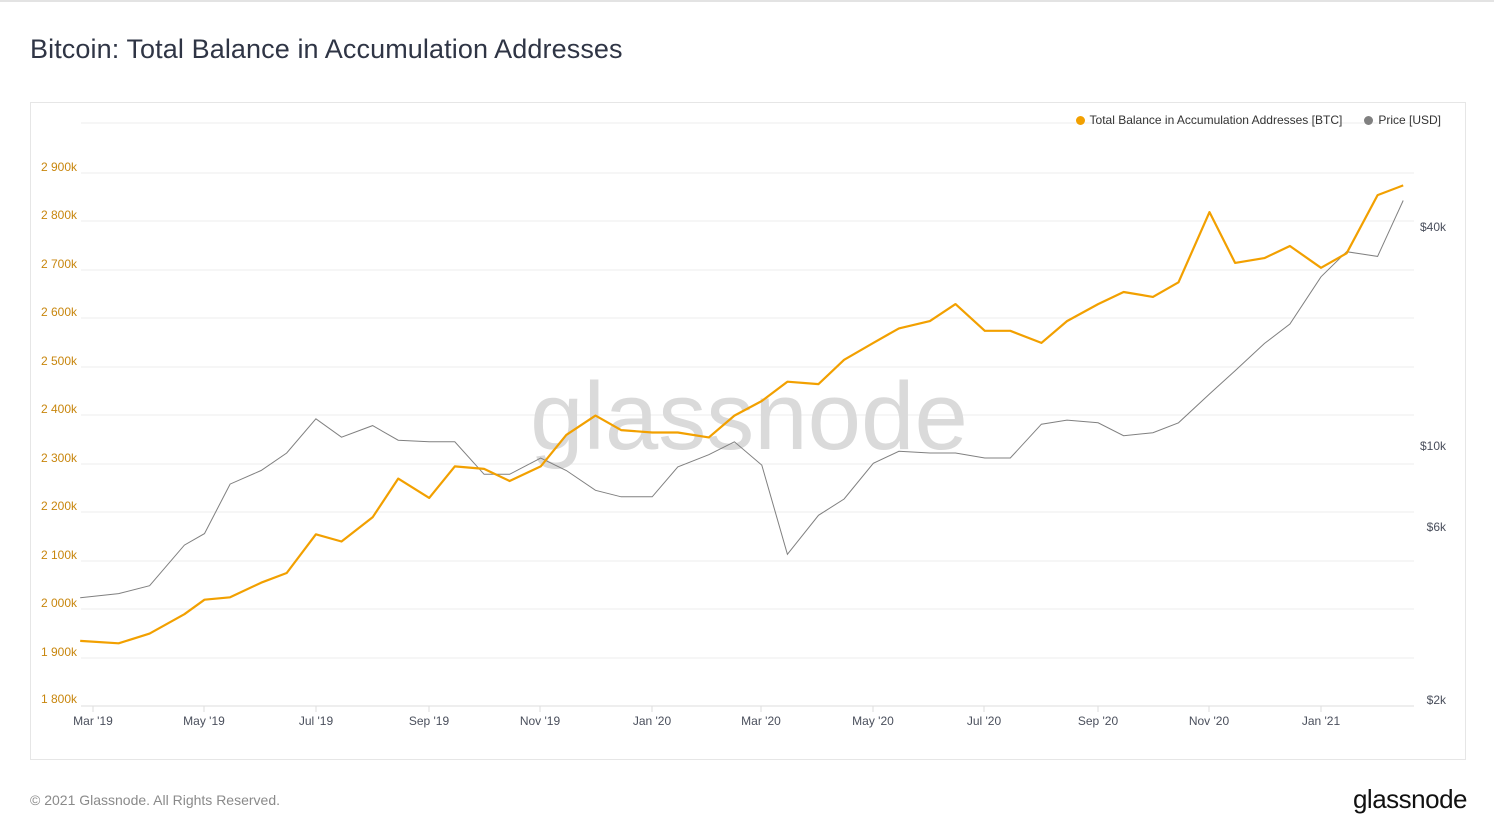  What do you see at coordinates (59, 699) in the screenshot?
I see `svg-text: 1 800k` at bounding box center [59, 699].